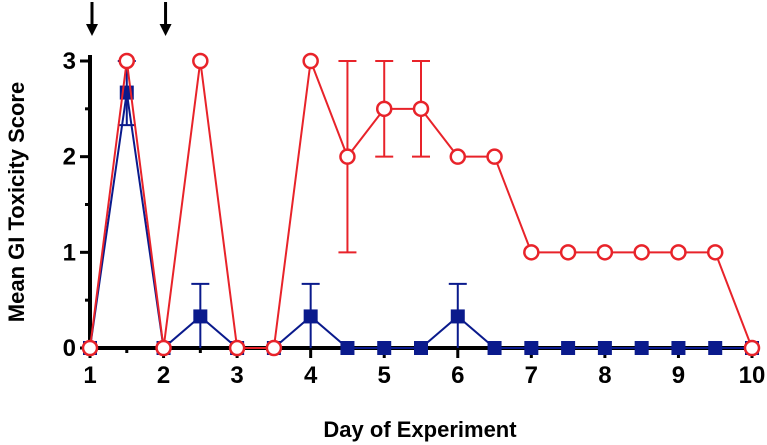 The image size is (767, 445). Describe the element at coordinates (69, 252) in the screenshot. I see `y-tick-label: 1` at that location.